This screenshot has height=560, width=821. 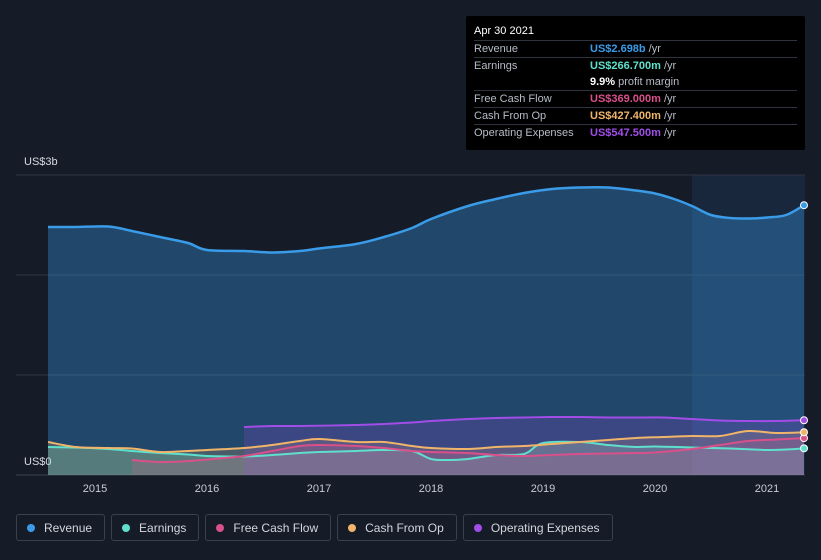 I want to click on tooltip-row-fcf: Free Cash Flow US$369.000m /yr, so click(x=635, y=98).